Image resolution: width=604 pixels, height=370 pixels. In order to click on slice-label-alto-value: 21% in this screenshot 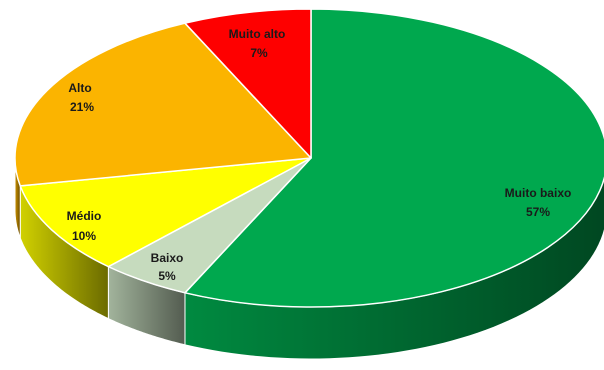, I will do `click(82, 107)`.